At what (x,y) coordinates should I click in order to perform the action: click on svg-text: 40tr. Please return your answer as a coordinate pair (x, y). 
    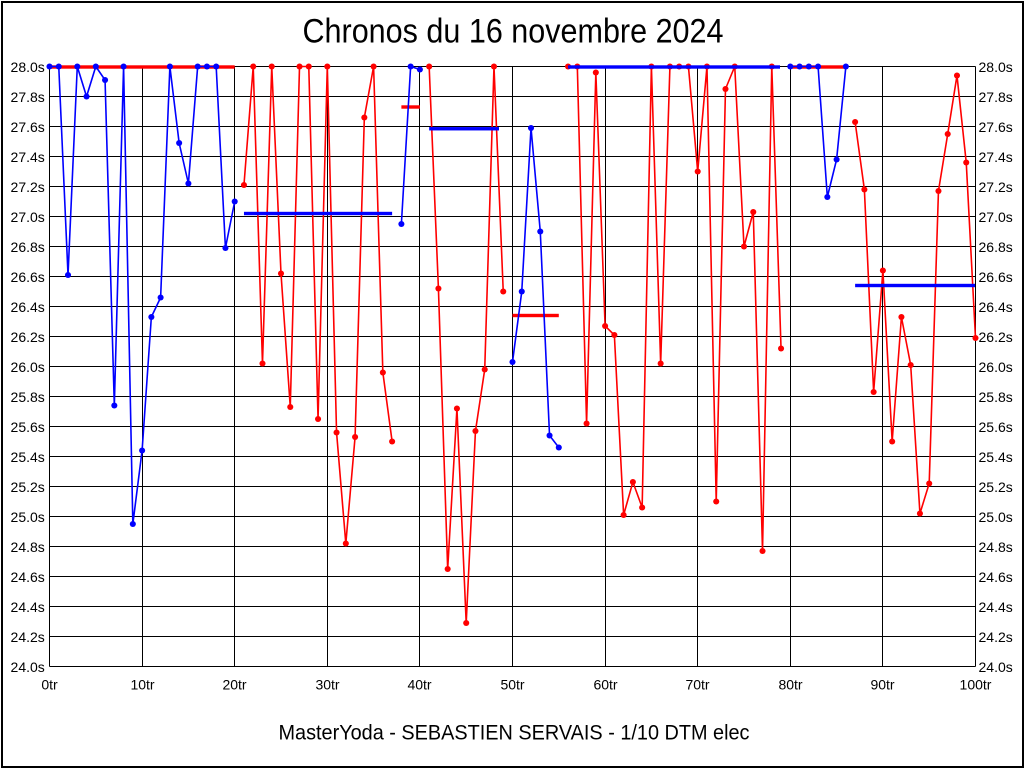
    Looking at the image, I should click on (419, 684).